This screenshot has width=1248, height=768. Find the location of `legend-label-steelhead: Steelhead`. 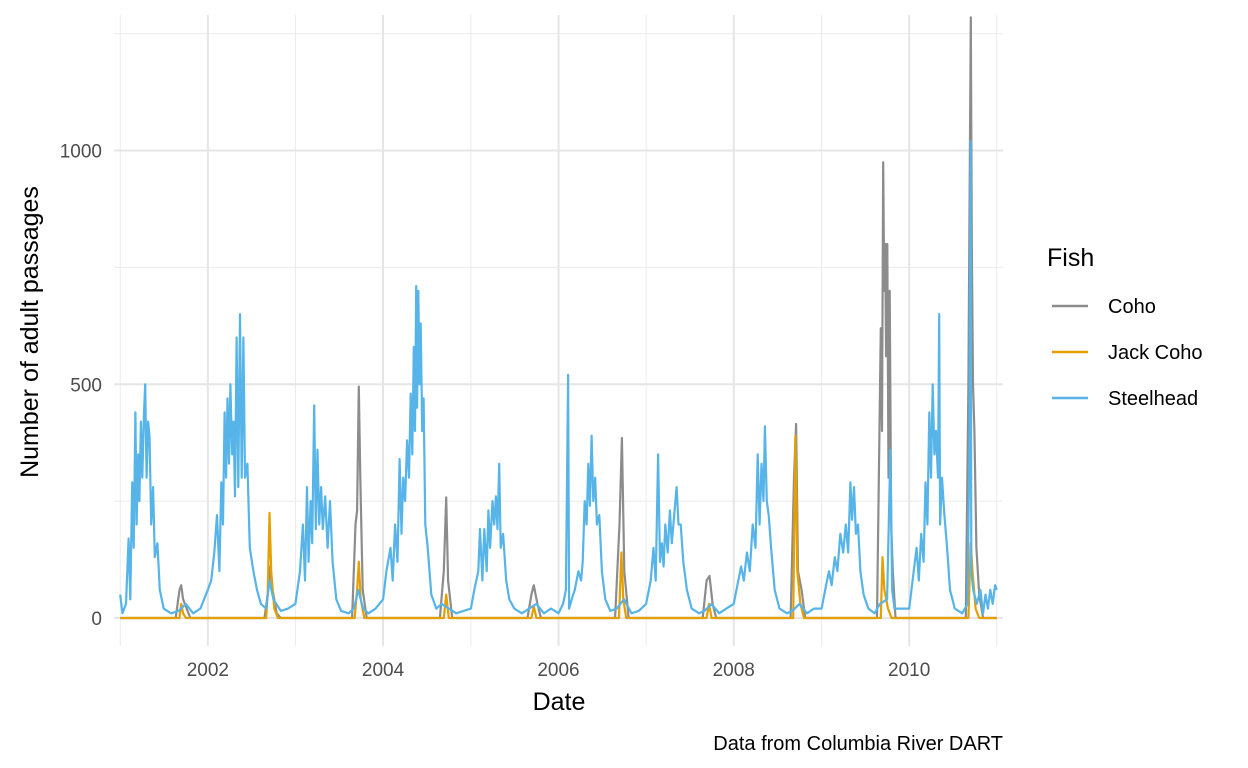

legend-label-steelhead: Steelhead is located at coordinates (1153, 399).